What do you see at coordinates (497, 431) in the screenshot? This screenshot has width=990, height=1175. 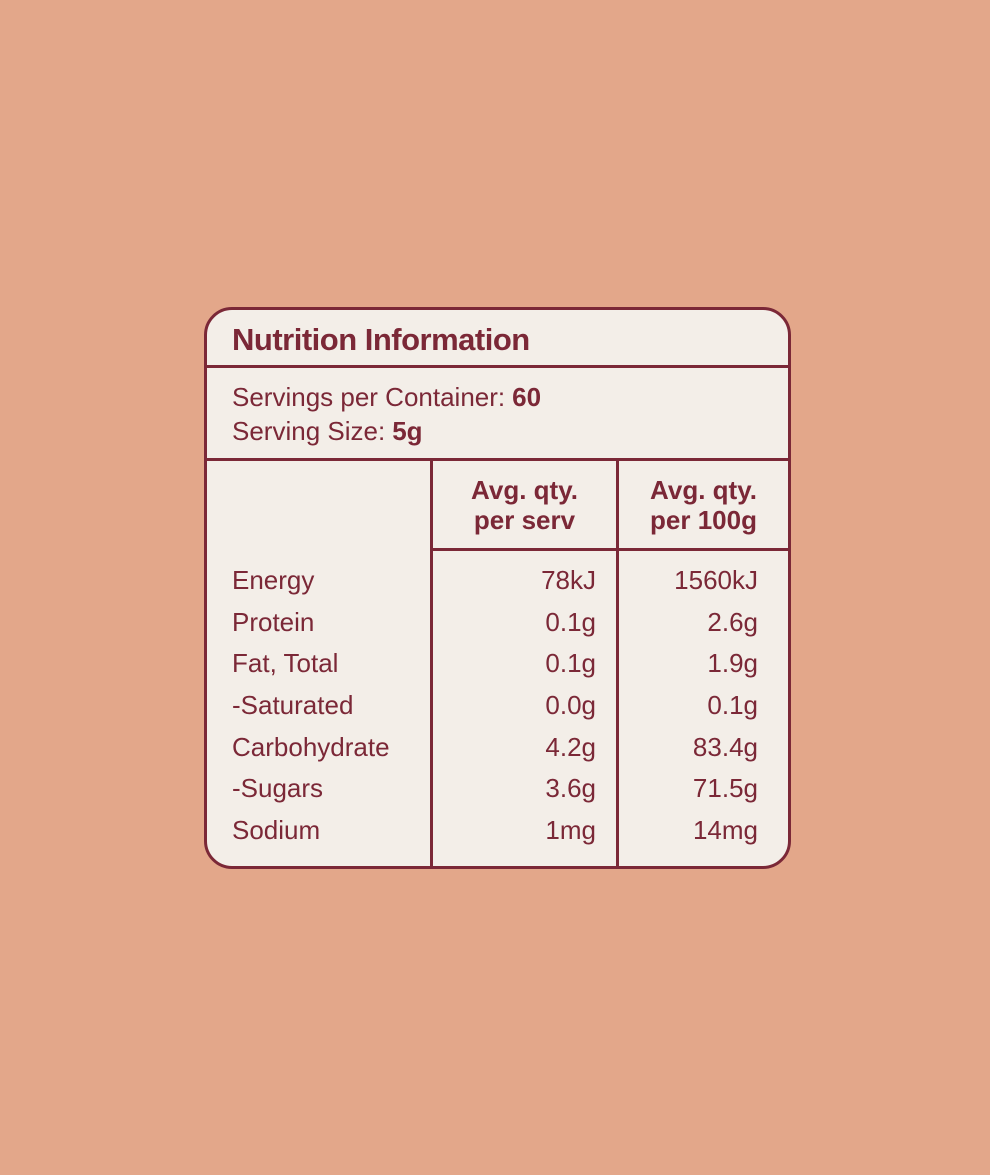 I see `serving-size-line: Serving Size: 5g` at bounding box center [497, 431].